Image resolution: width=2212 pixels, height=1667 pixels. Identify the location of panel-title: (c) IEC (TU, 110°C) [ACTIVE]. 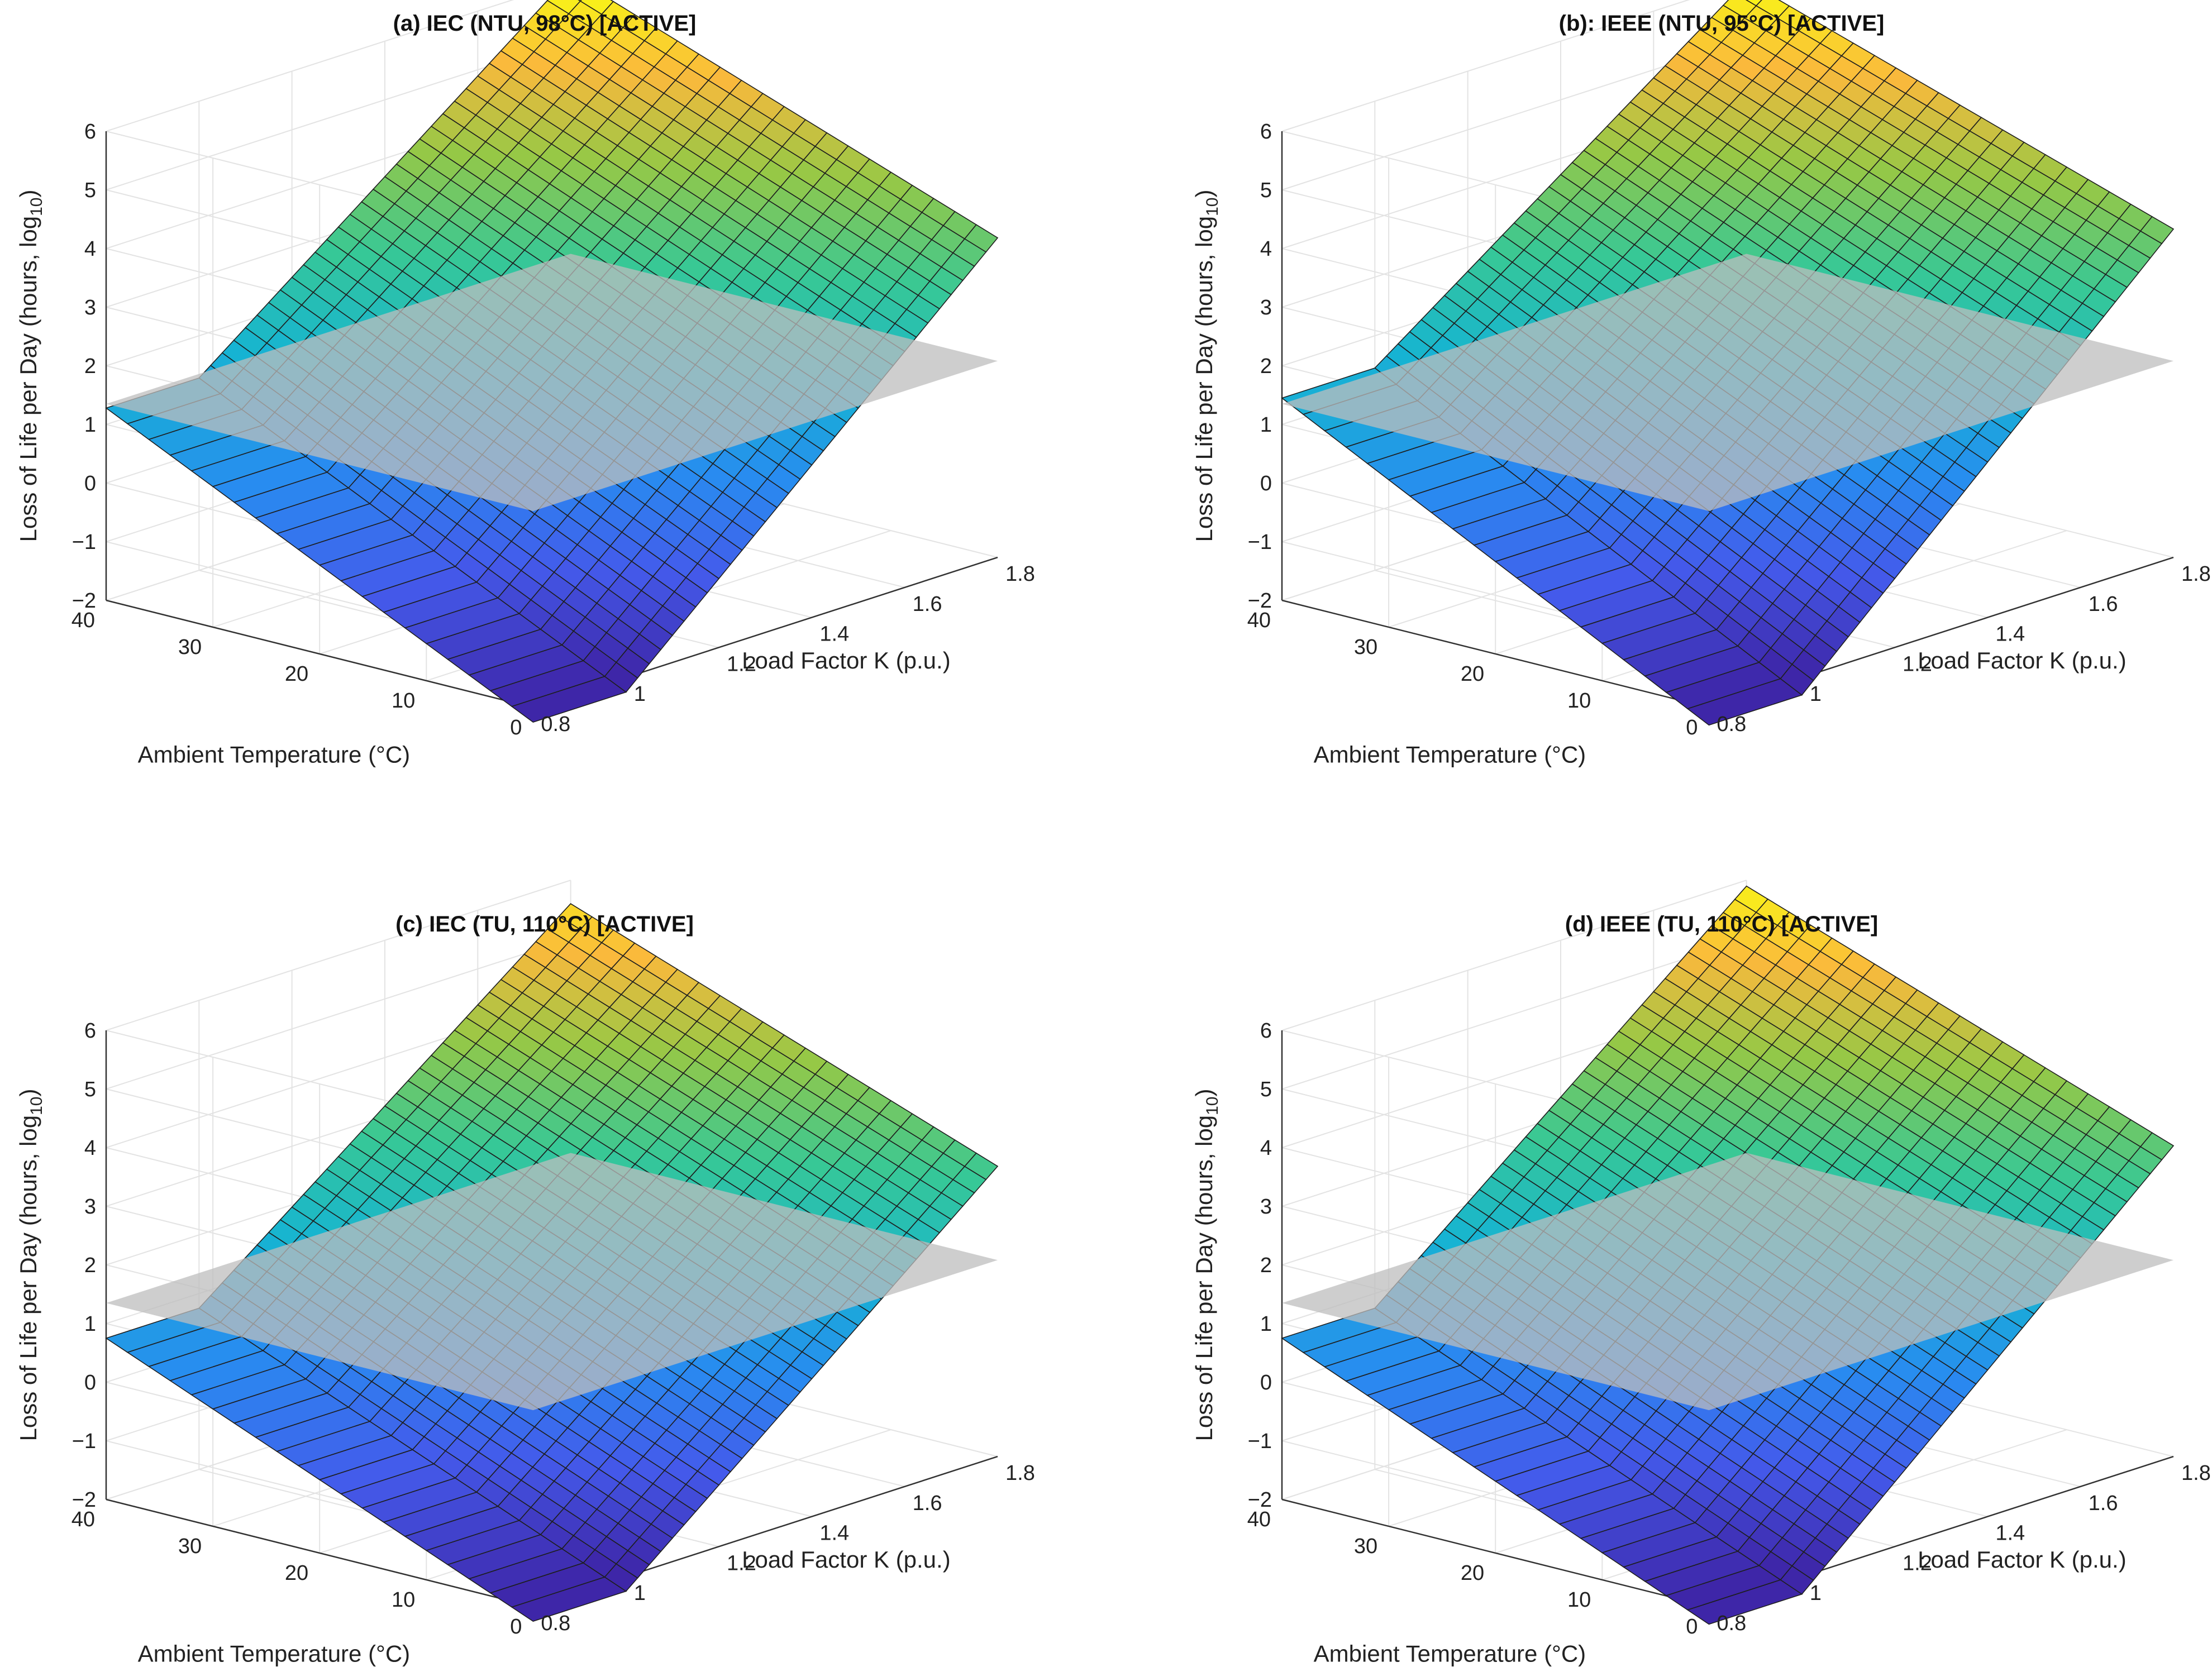
(545, 924).